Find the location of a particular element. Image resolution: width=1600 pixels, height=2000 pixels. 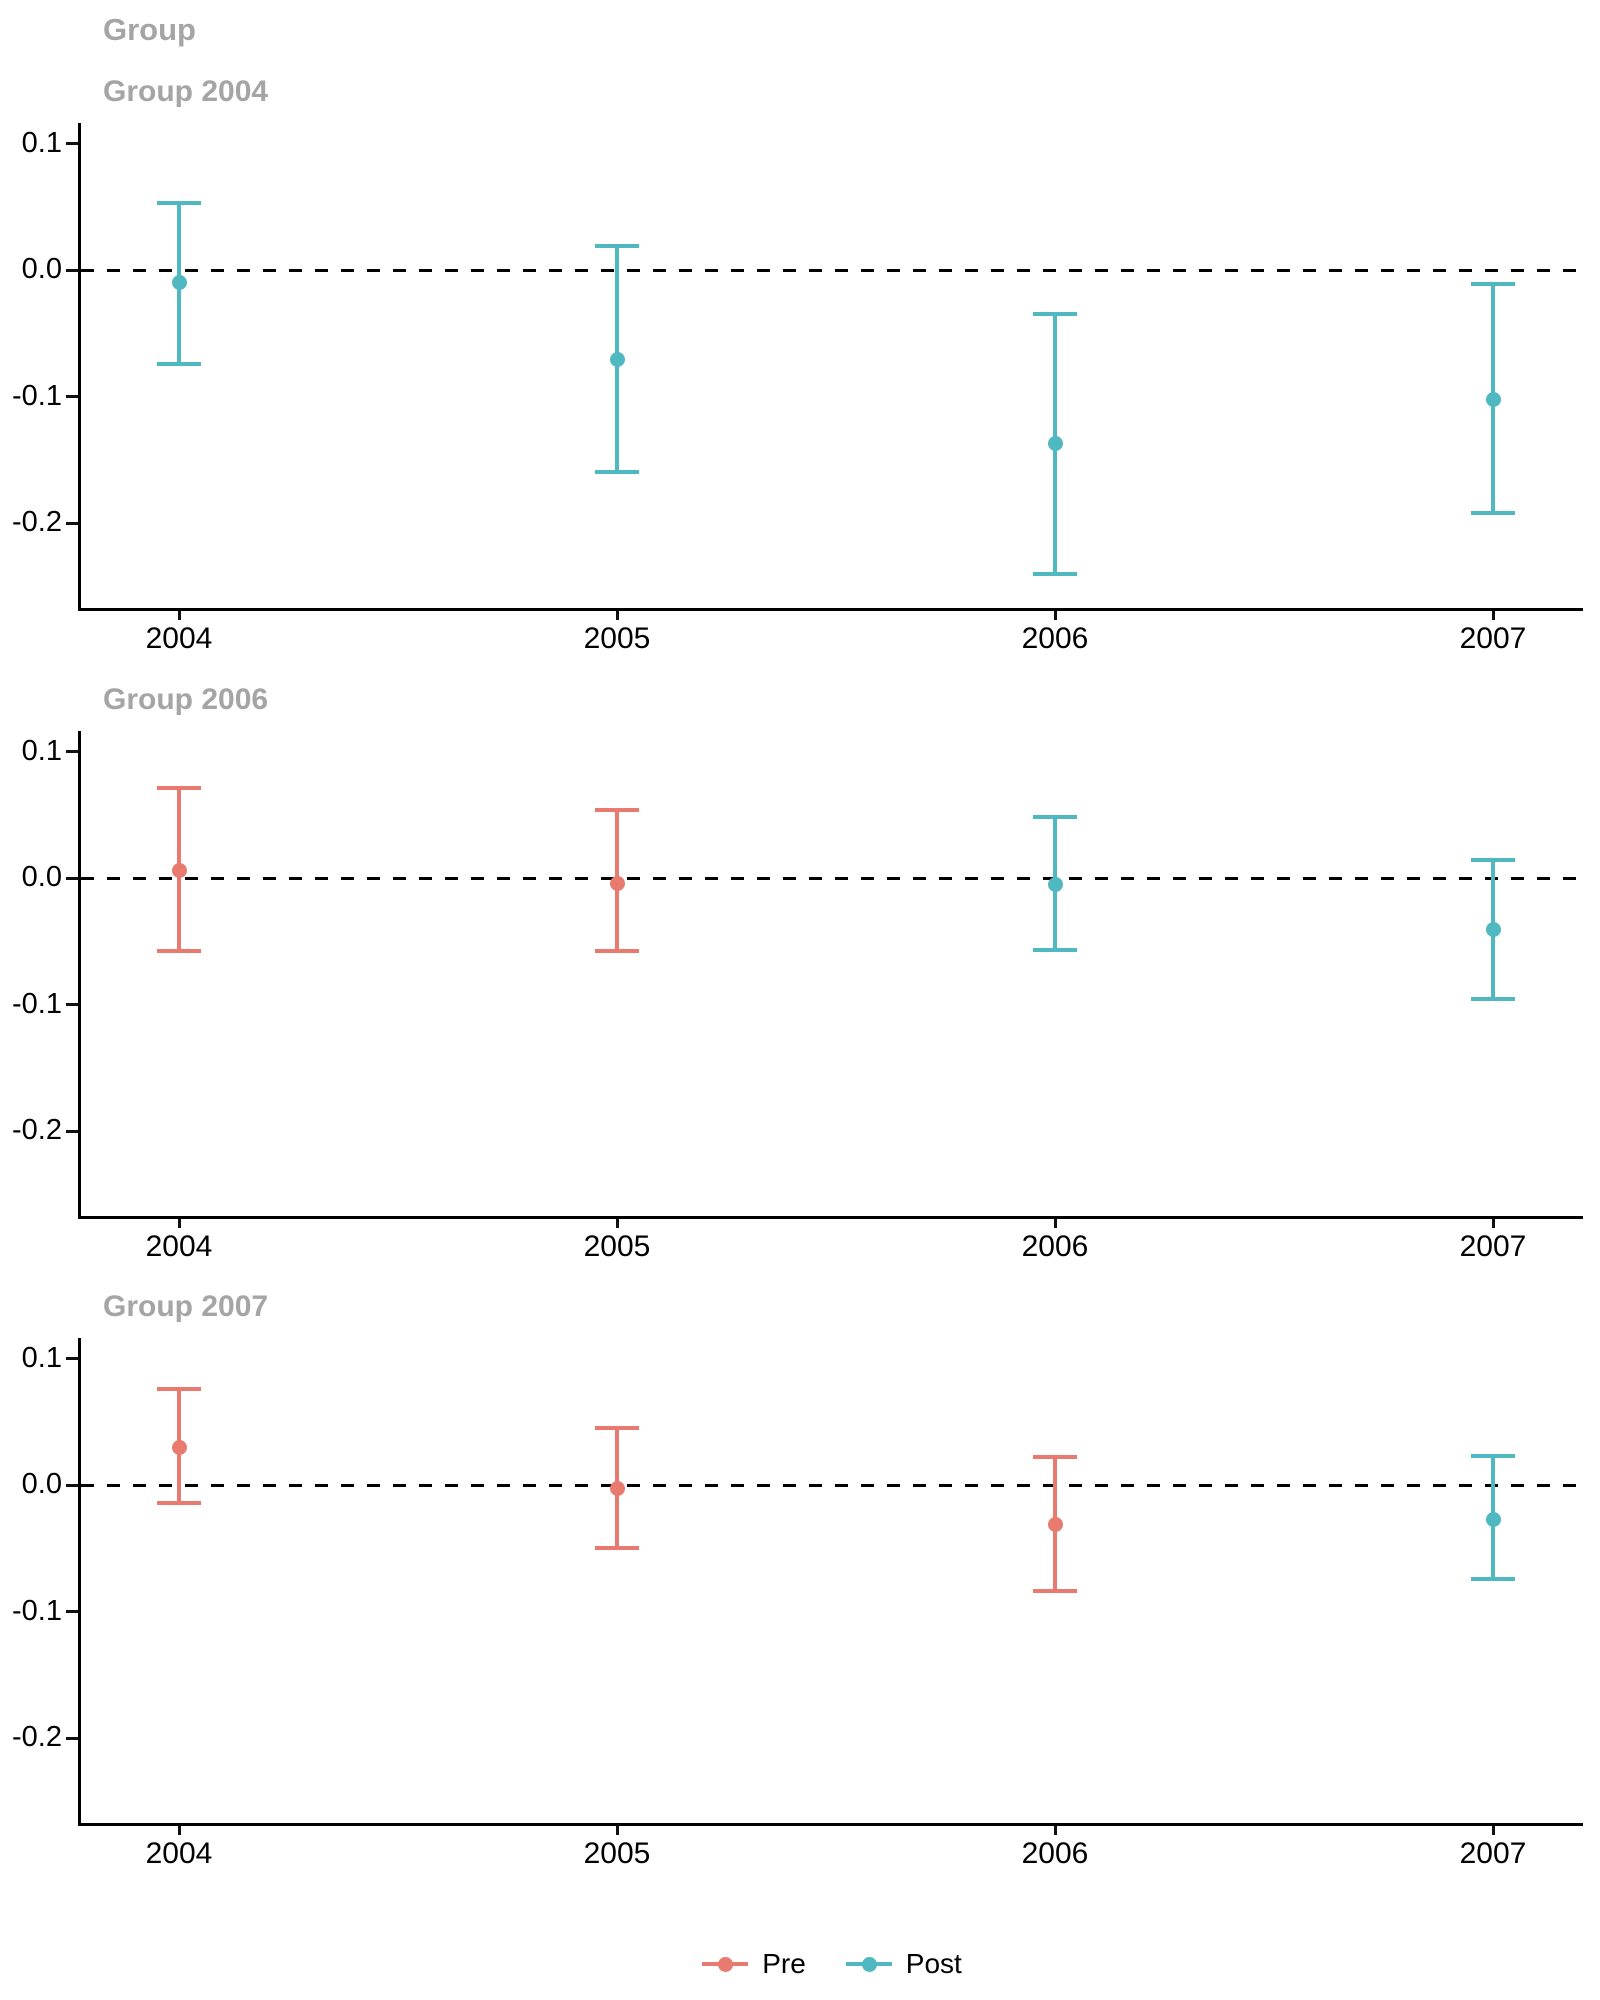

legend-marker-pre-icon is located at coordinates (725, 1964).